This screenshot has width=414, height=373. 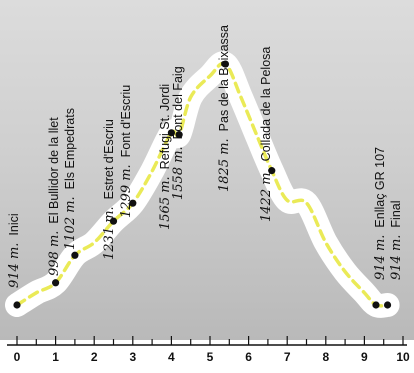 What do you see at coordinates (396, 214) in the screenshot?
I see `waypoint-name: Final` at bounding box center [396, 214].